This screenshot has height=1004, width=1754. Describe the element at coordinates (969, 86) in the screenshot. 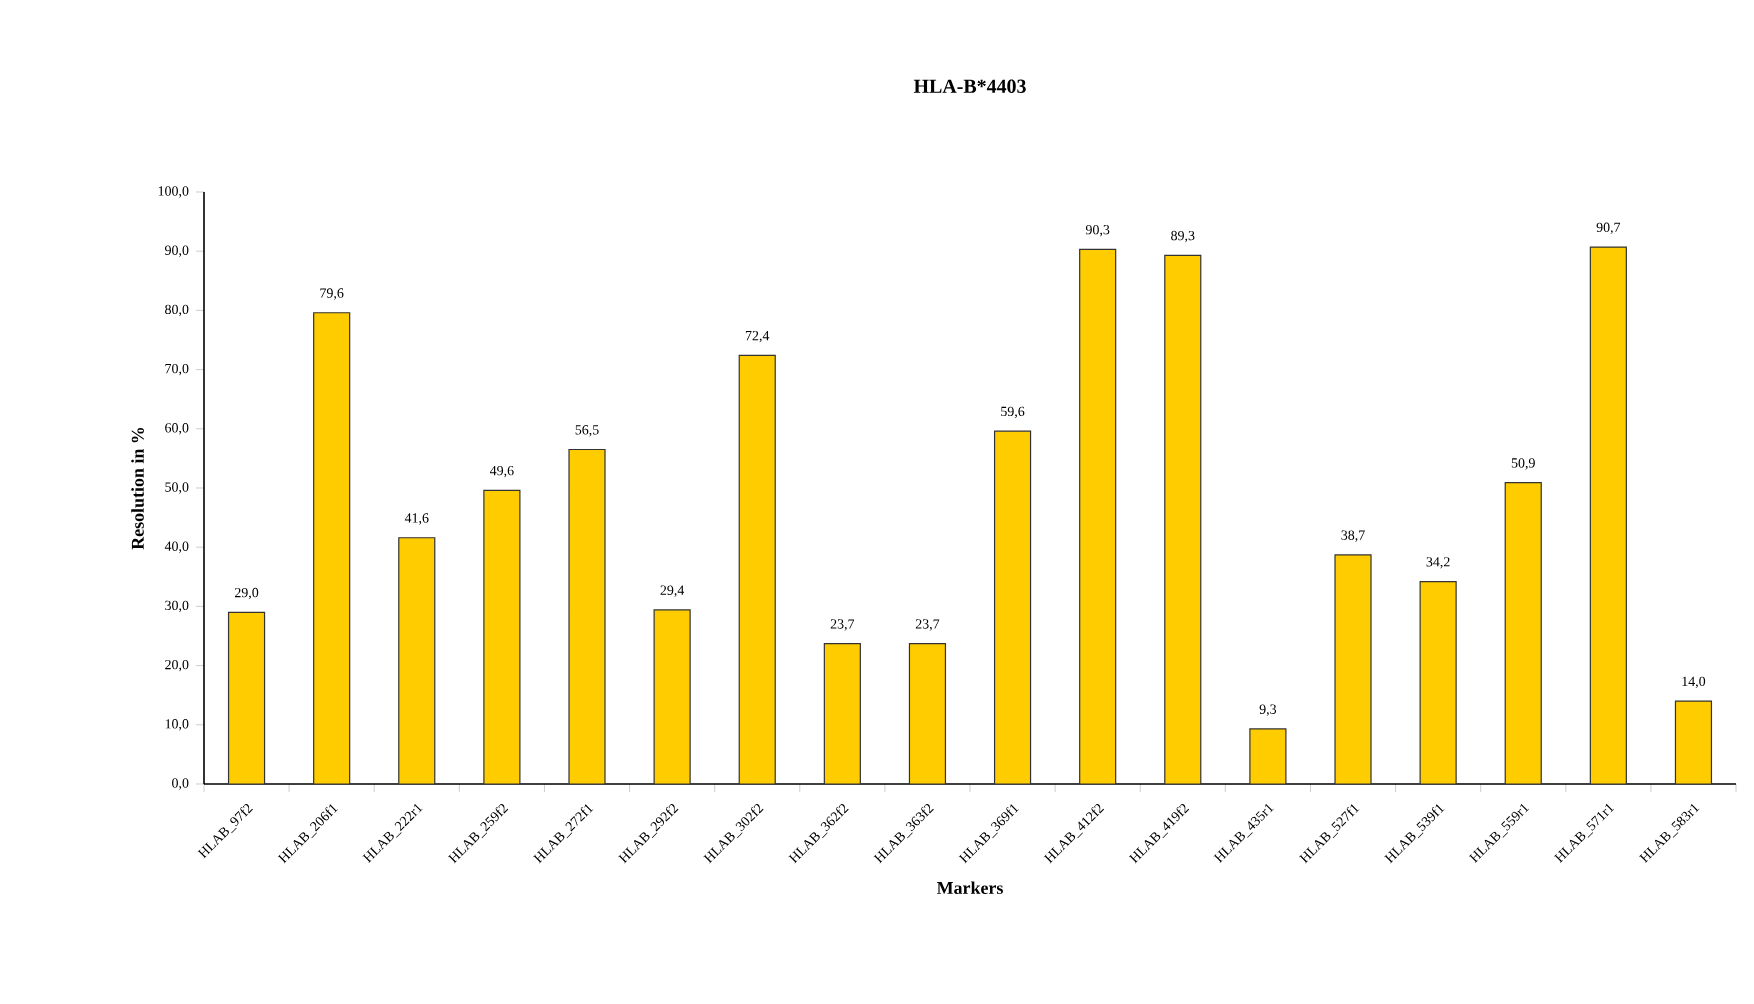

I see `chart-title: HLA-B*4403` at that location.